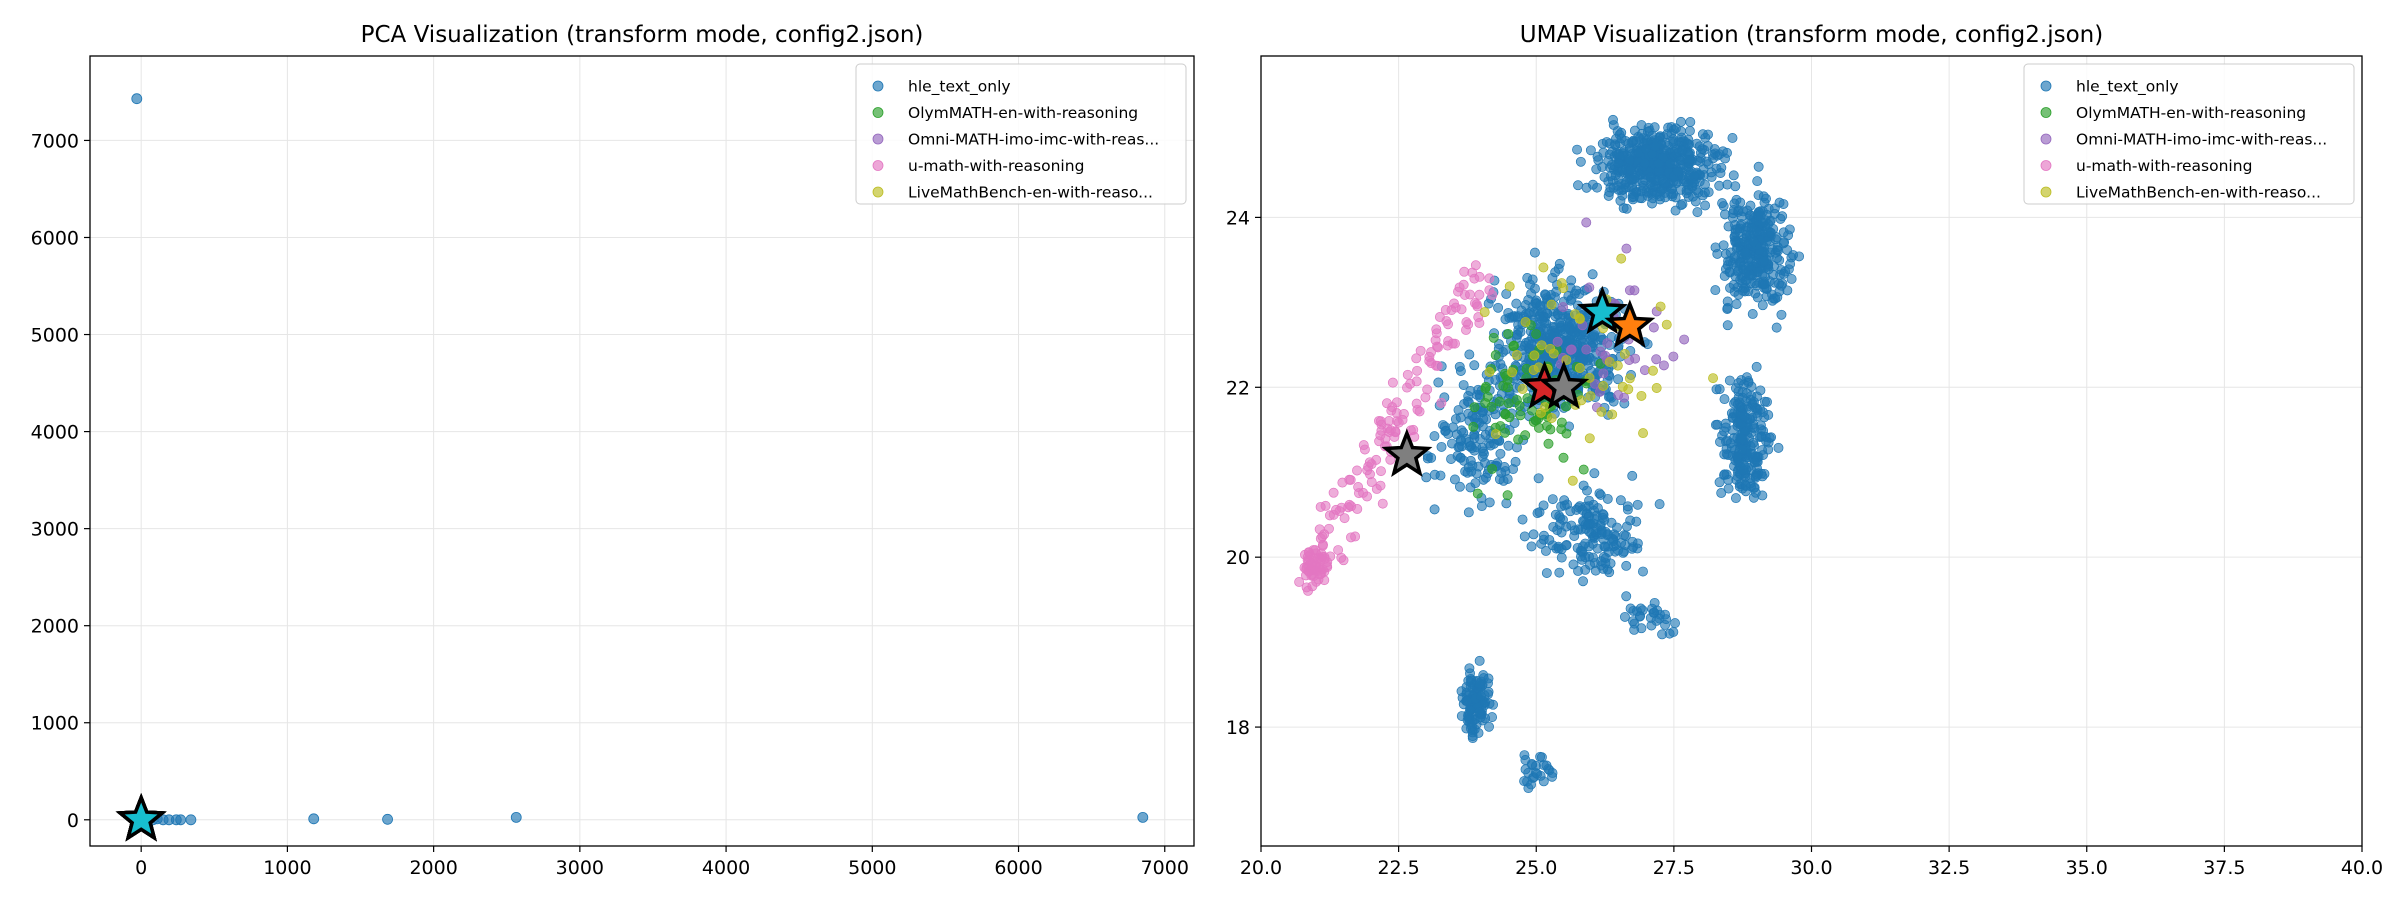 The height and width of the screenshot is (900, 2400). What do you see at coordinates (141, 868) in the screenshot?
I see `x-tick-label: 0` at bounding box center [141, 868].